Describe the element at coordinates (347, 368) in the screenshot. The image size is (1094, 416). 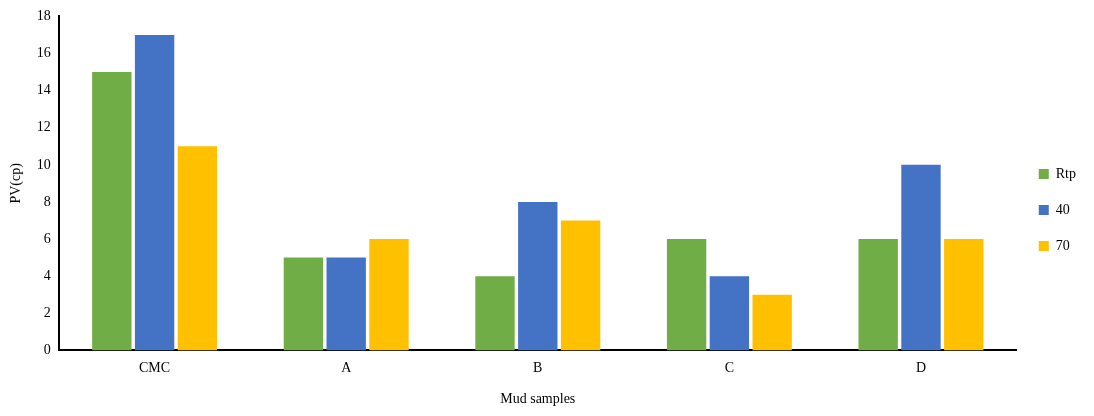
I see `x-tick-label: A` at that location.